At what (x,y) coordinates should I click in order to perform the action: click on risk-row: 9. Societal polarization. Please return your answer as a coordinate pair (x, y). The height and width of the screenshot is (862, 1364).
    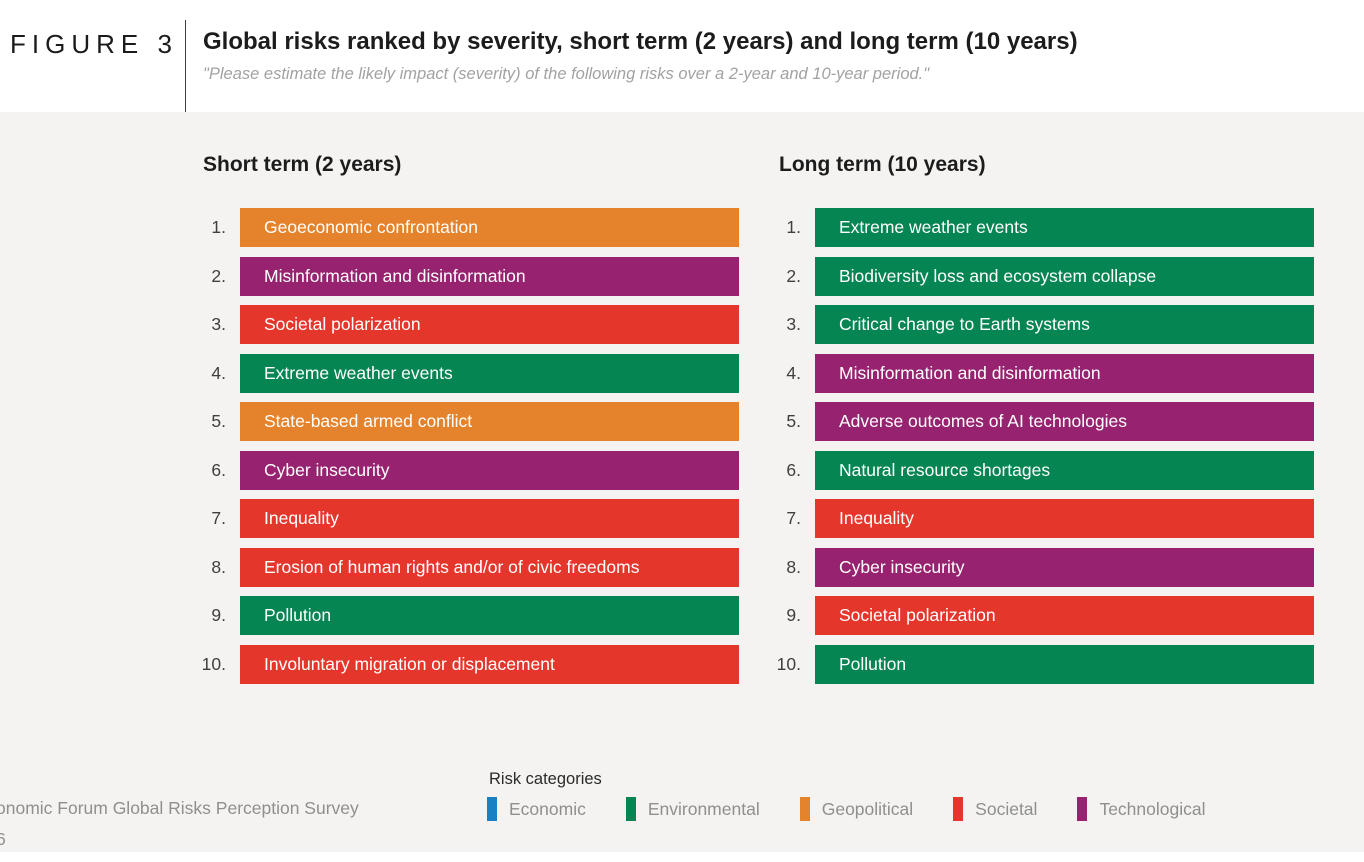
    Looking at the image, I should click on (944, 615).